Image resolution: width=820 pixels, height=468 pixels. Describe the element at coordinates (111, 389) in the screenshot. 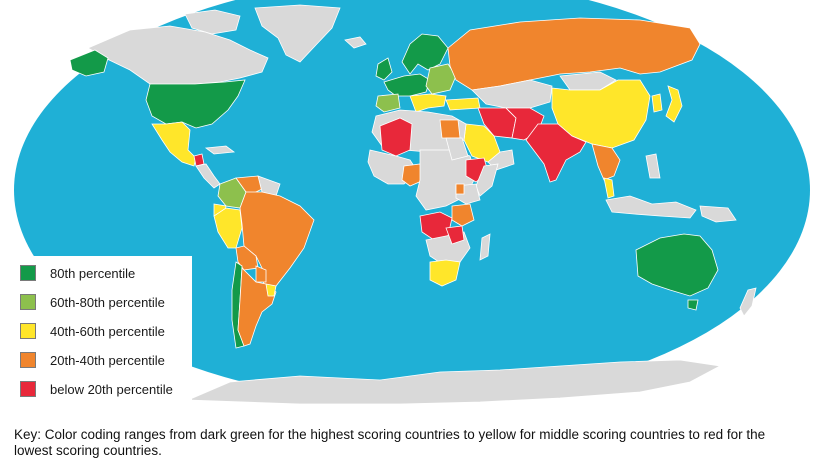

I see `legend-label-below-20th: below 20th percentile` at that location.